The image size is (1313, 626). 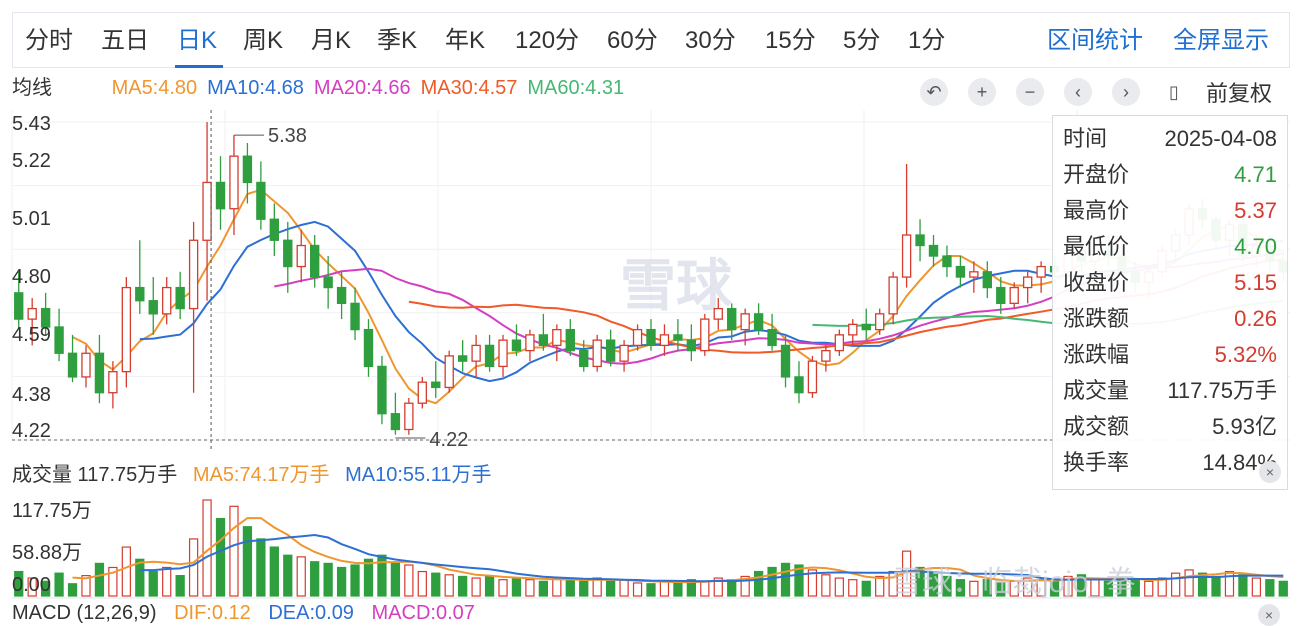 I want to click on info-value: 5.93亿, so click(x=1244, y=426).